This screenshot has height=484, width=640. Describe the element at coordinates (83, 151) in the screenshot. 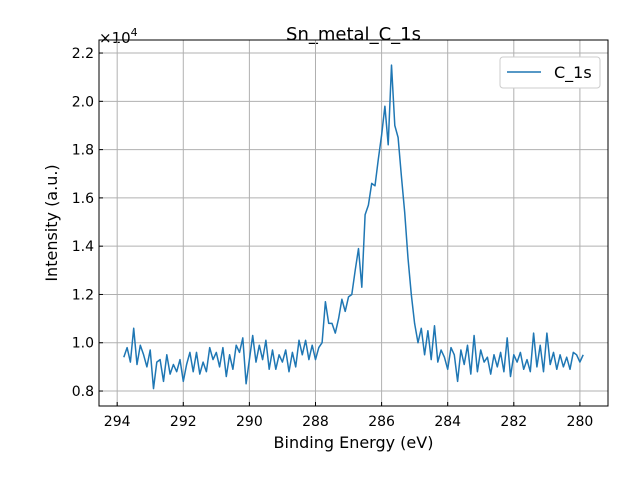

I see `y-tick-label: 1.8` at that location.